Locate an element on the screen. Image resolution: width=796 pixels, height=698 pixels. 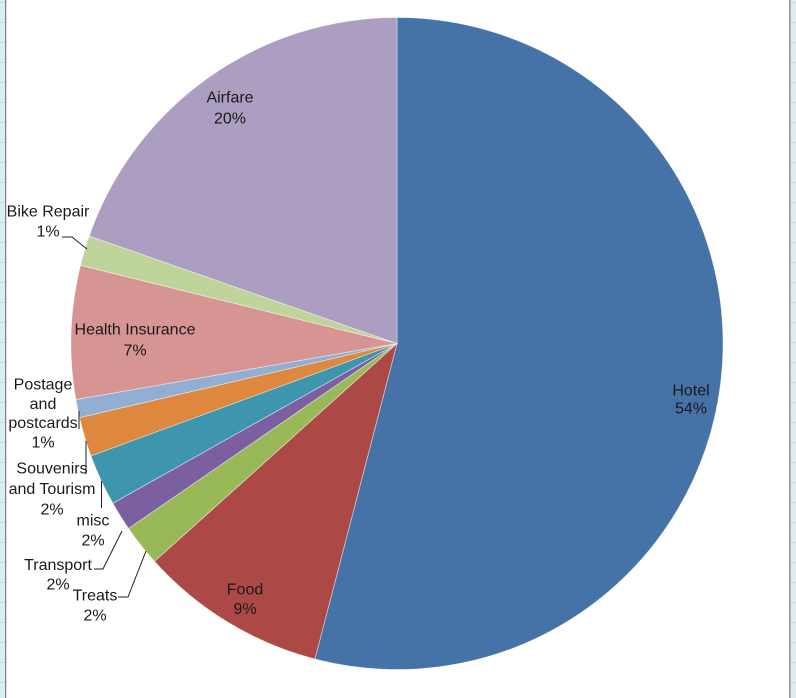
svg-text: postcards is located at coordinates (42, 423).